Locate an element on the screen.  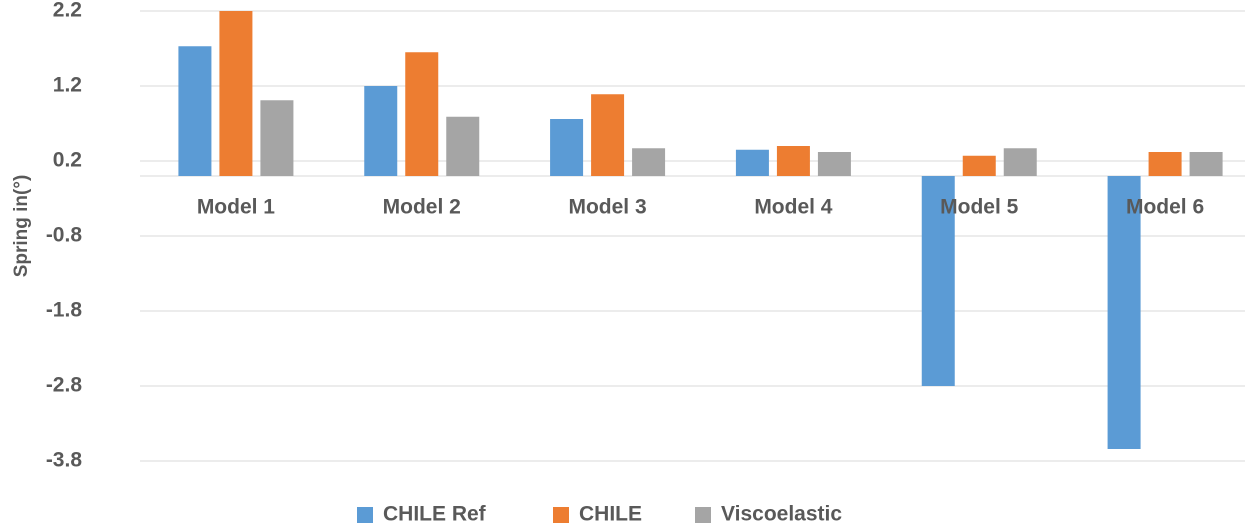
x-tick-label: Model 4 is located at coordinates (793, 207).